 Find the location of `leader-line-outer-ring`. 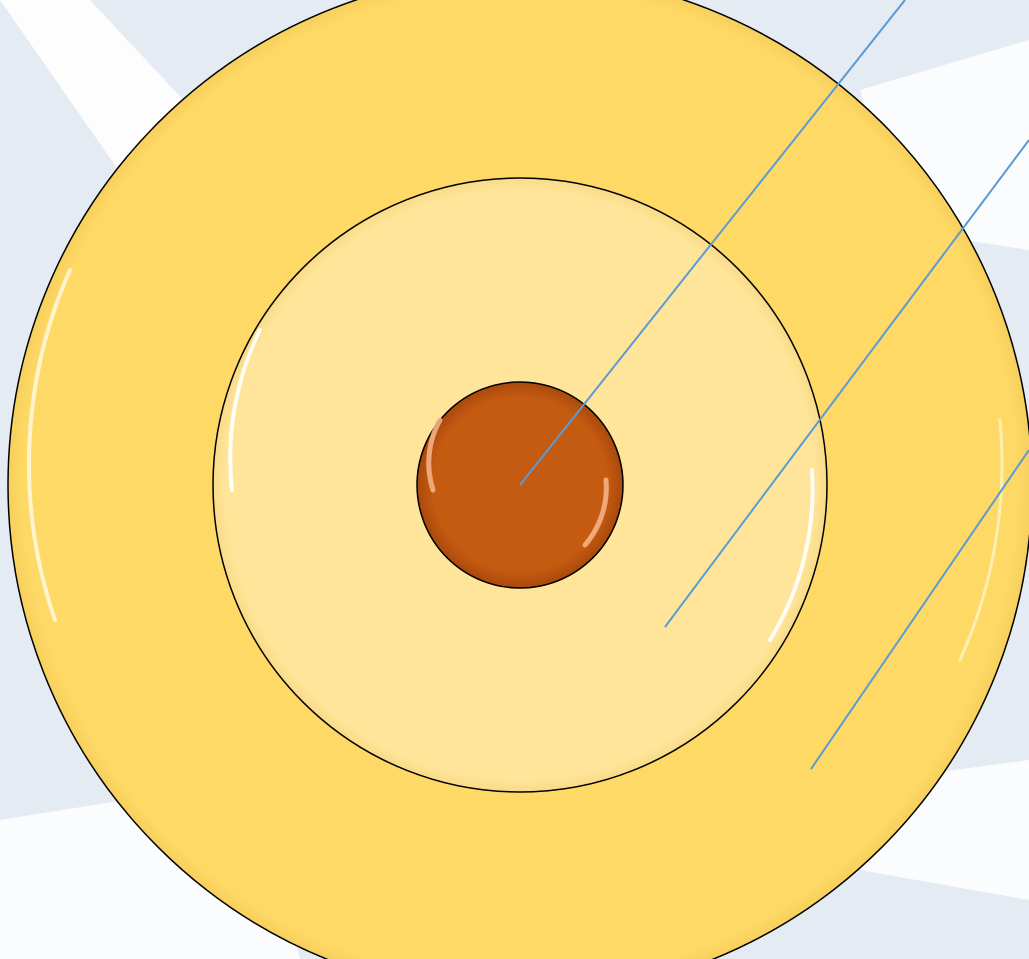

leader-line-outer-ring is located at coordinates (919, 609).